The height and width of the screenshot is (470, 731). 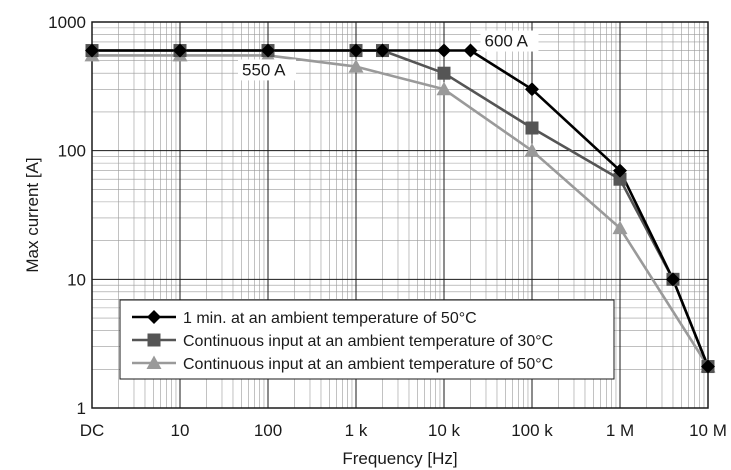 What do you see at coordinates (264, 69) in the screenshot?
I see `annotation-label: 550 A` at bounding box center [264, 69].